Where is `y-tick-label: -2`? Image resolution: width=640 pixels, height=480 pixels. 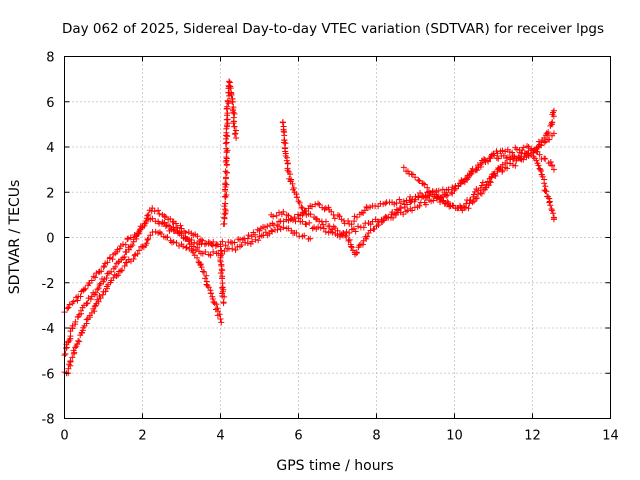
y-tick-label: -2 is located at coordinates (48, 284).